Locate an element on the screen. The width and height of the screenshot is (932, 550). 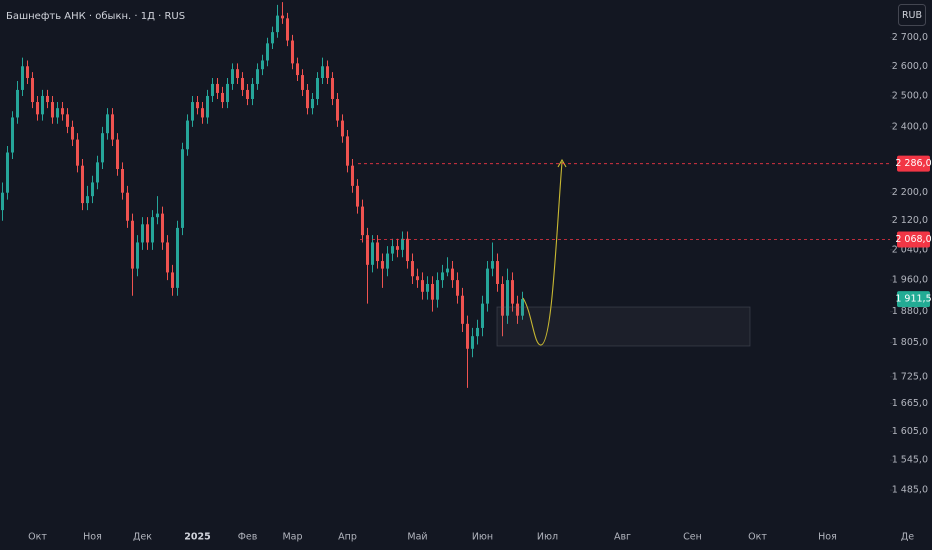
currency-label: RUB is located at coordinates (912, 15).